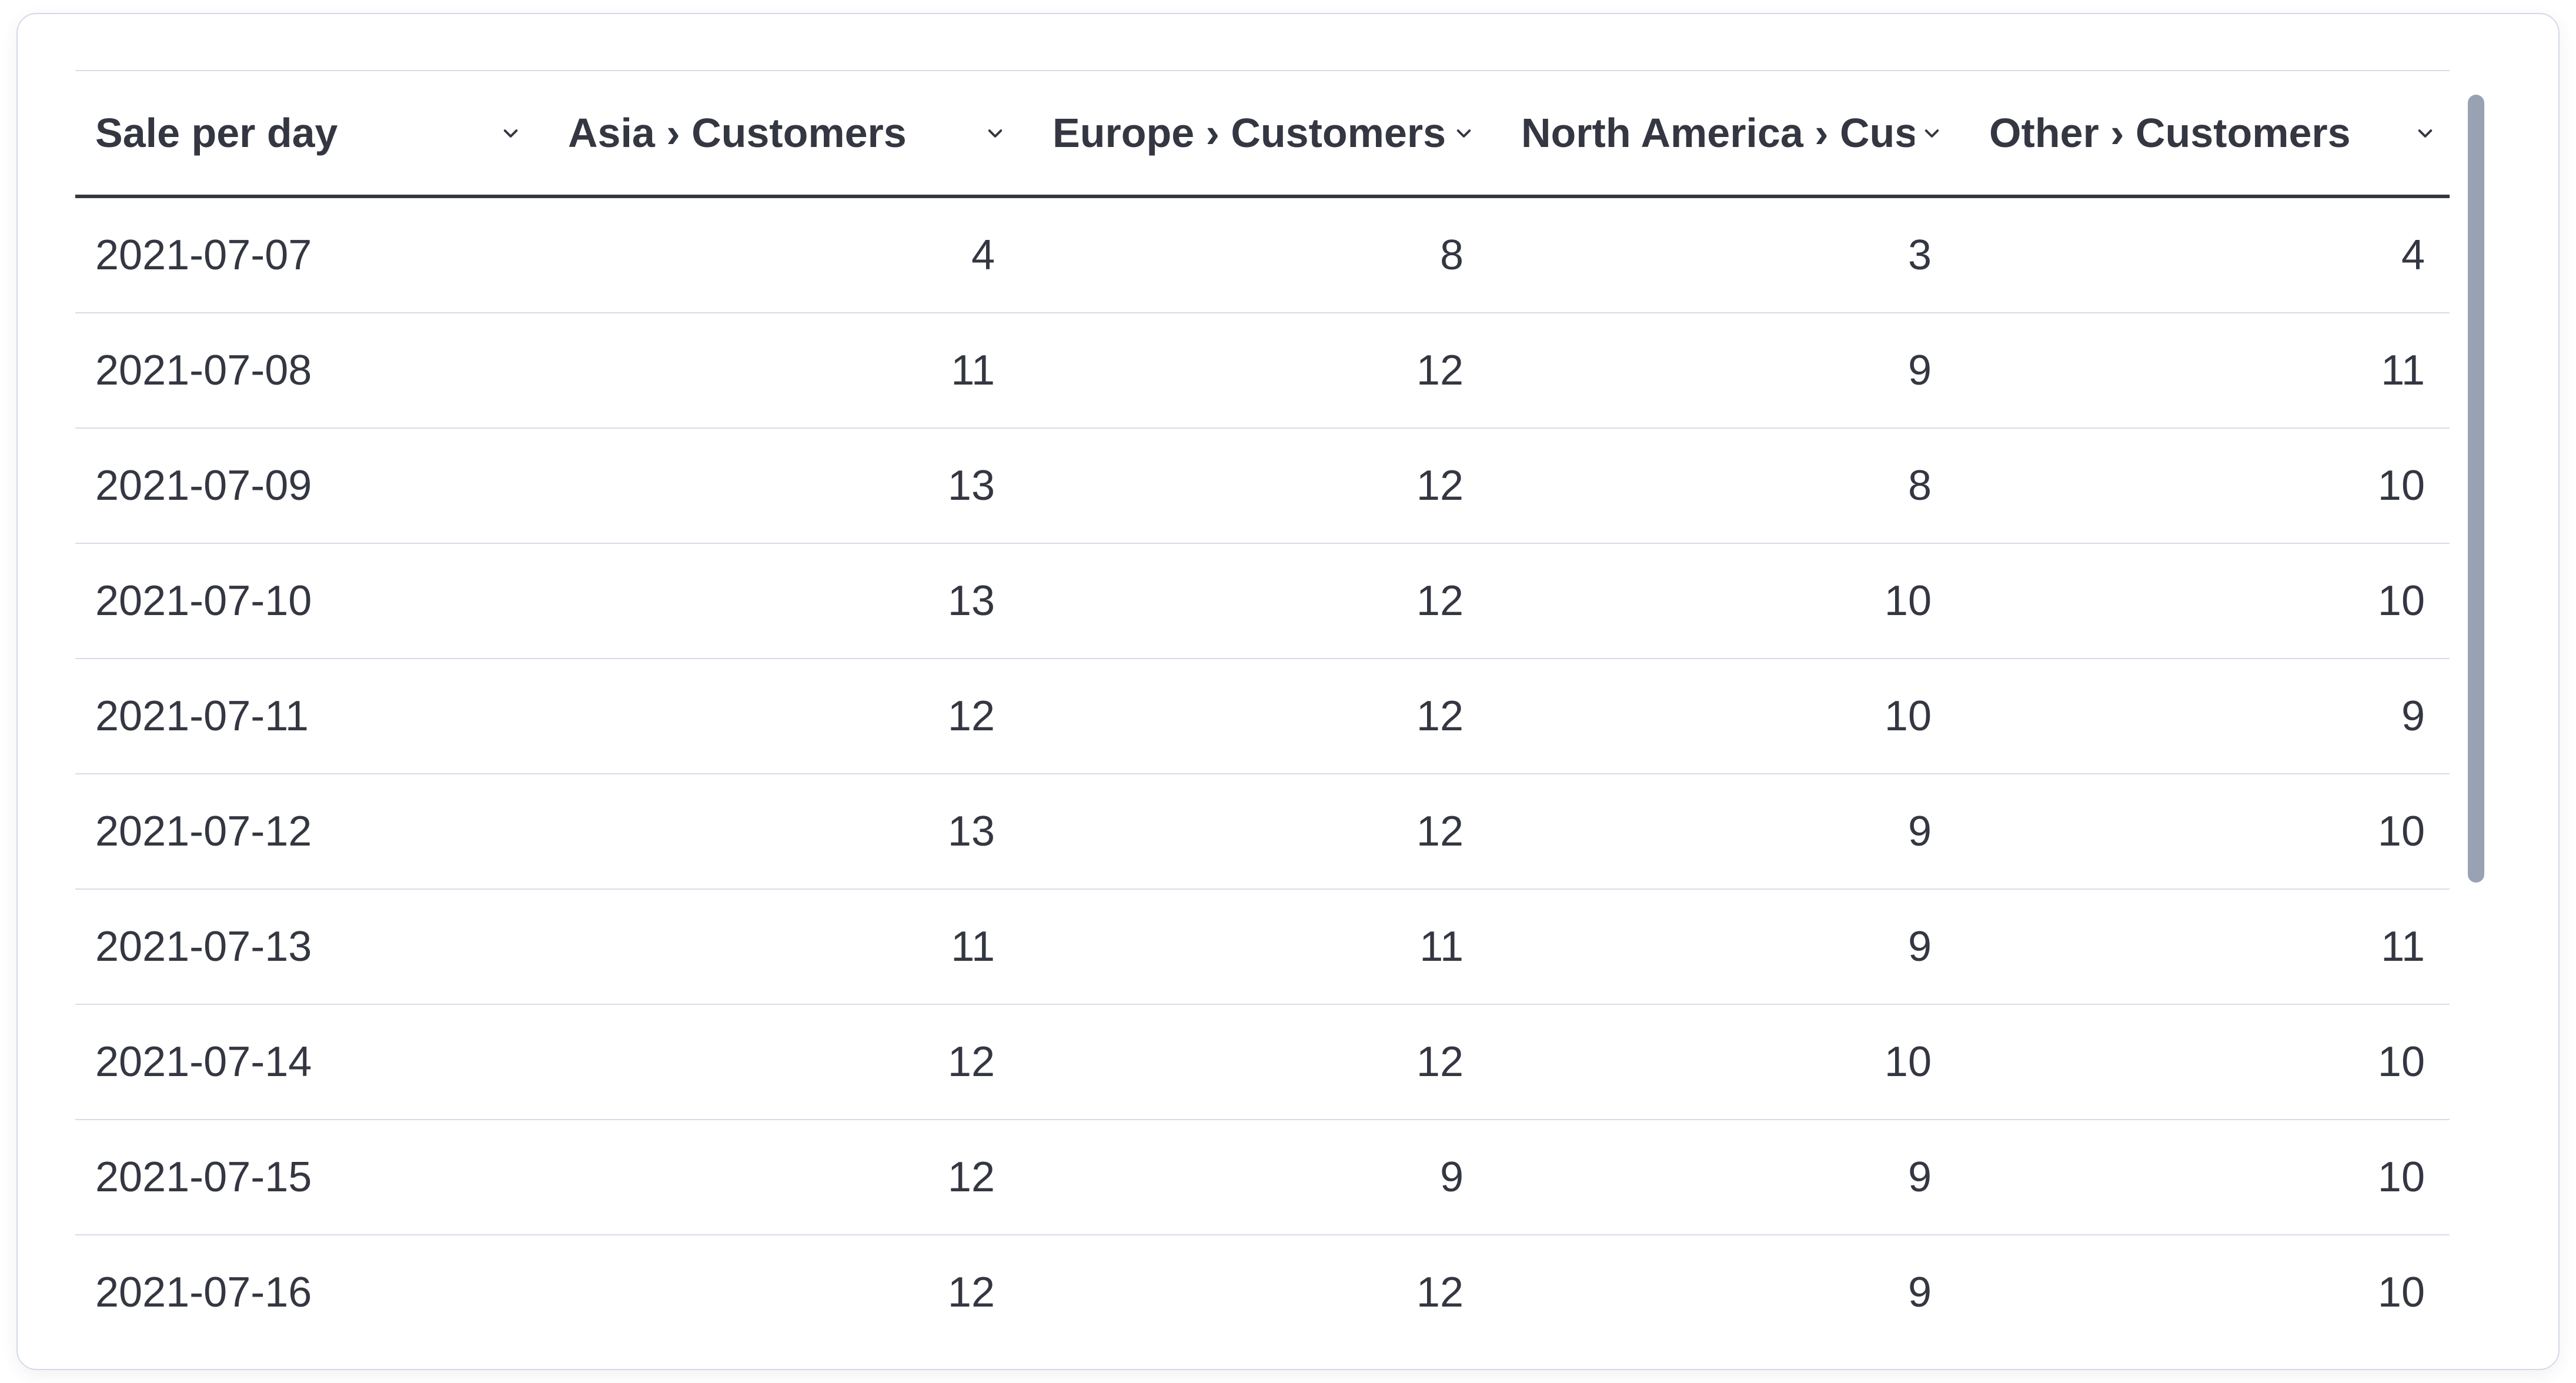  I want to click on column-header-1: Asia › Customers, so click(777, 133).